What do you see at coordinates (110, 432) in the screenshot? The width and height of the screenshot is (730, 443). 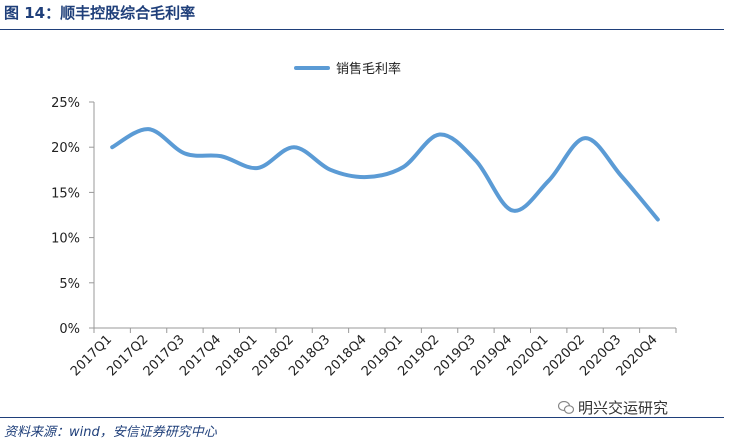 I see `source-note: 资料来源：wind，安信证券研究中心` at bounding box center [110, 432].